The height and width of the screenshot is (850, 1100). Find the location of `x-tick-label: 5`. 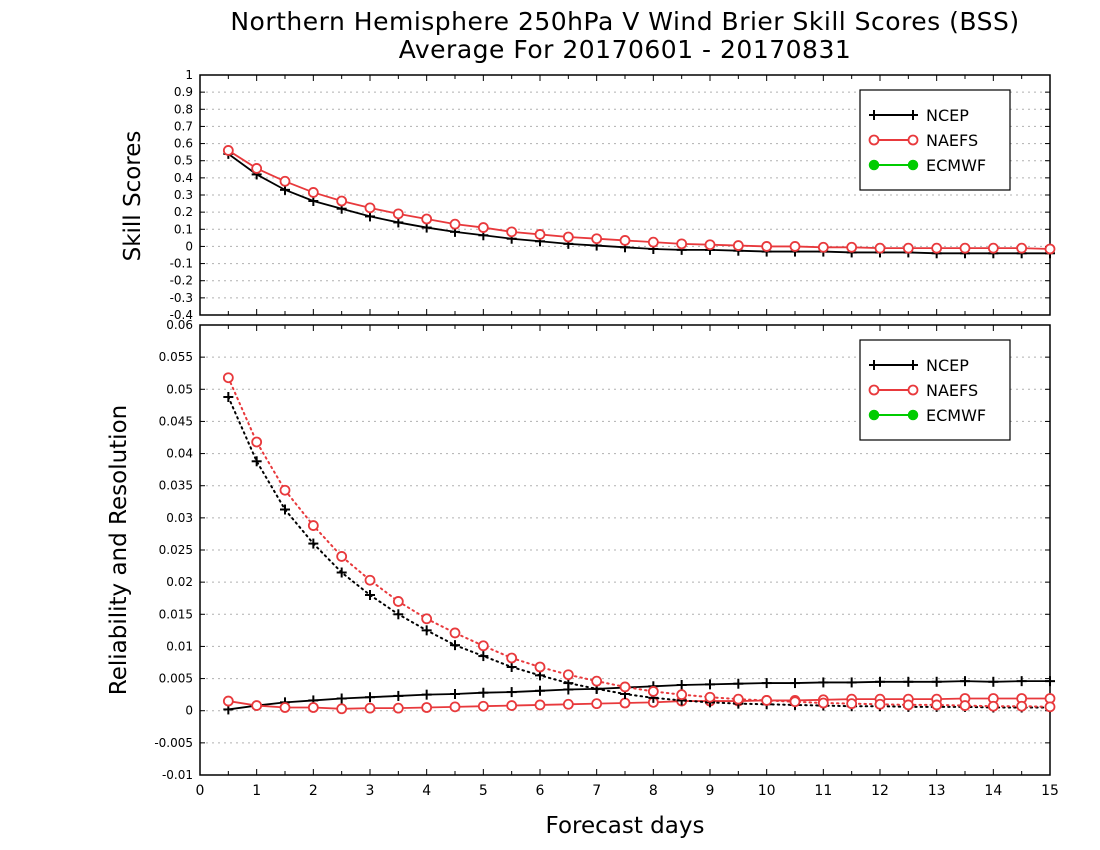

x-tick-label: 5 is located at coordinates (483, 791).